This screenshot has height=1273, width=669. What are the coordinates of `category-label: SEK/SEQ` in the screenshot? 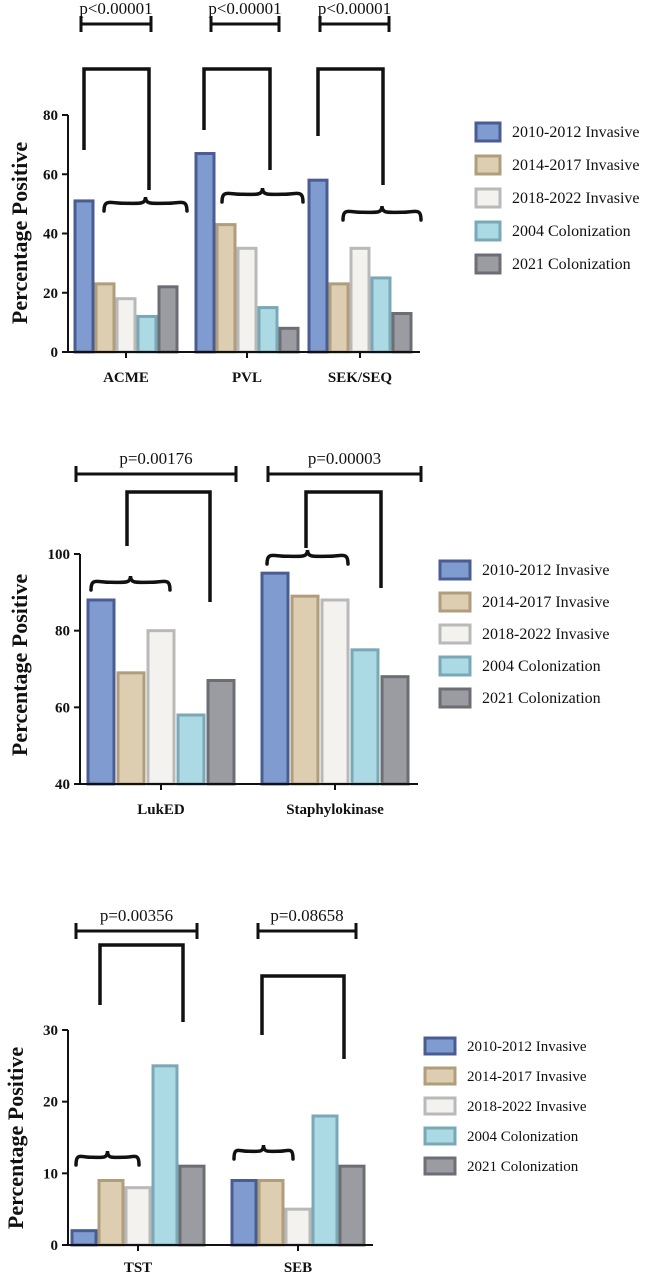 It's located at (360, 378).